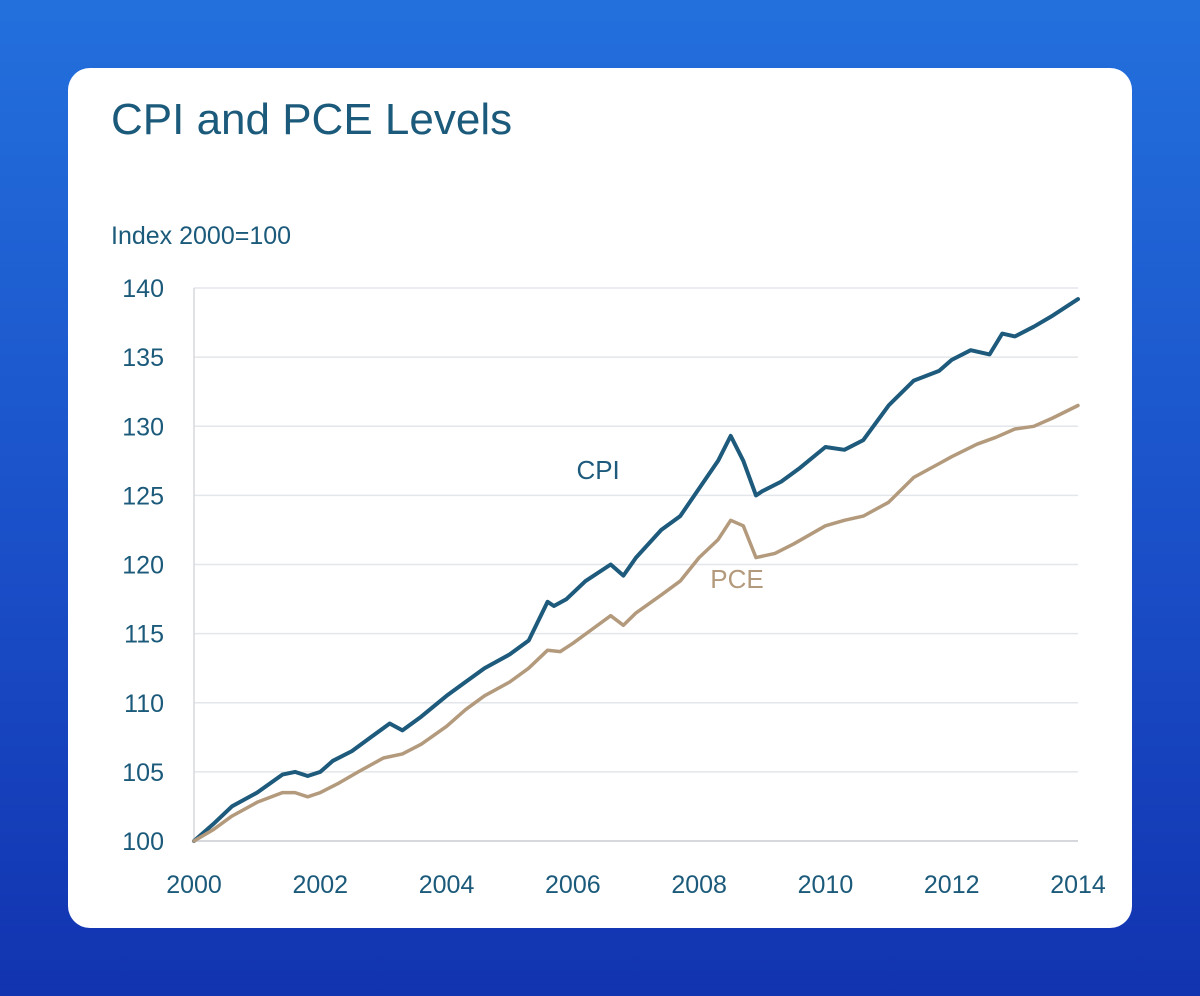 This screenshot has width=1200, height=996. Describe the element at coordinates (669, 524) in the screenshot. I see `series-annotations: CPI PCE` at that location.